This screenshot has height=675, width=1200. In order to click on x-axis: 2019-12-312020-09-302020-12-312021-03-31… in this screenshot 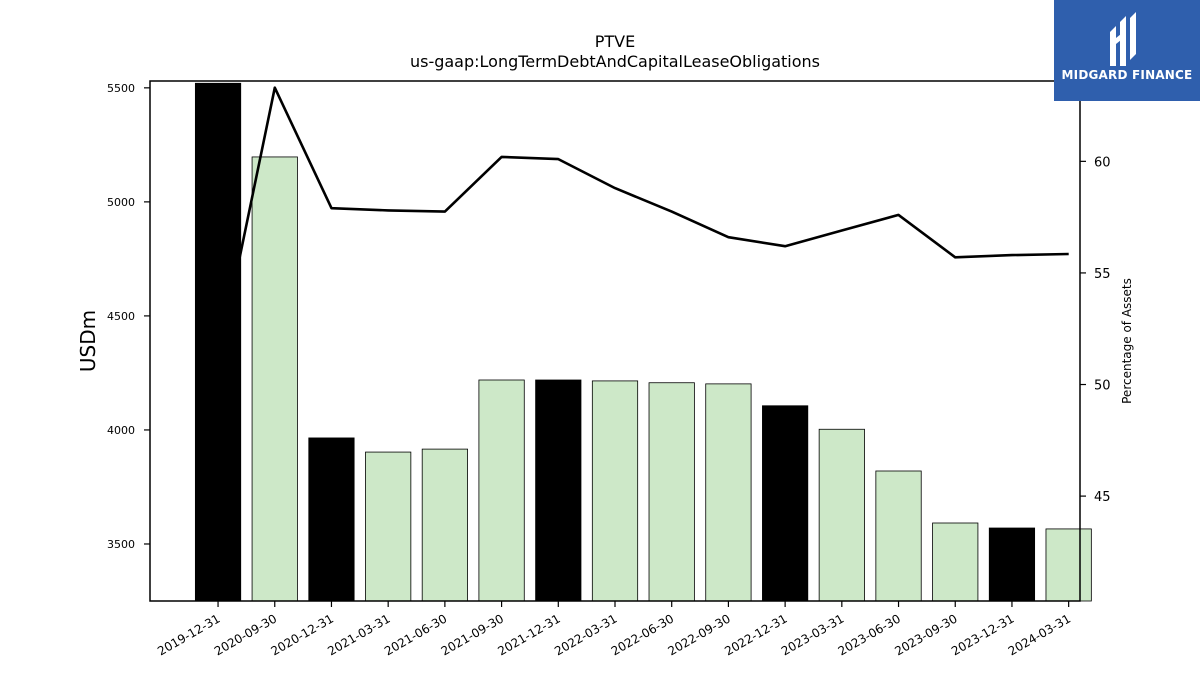, I will do `click(614, 629)`.